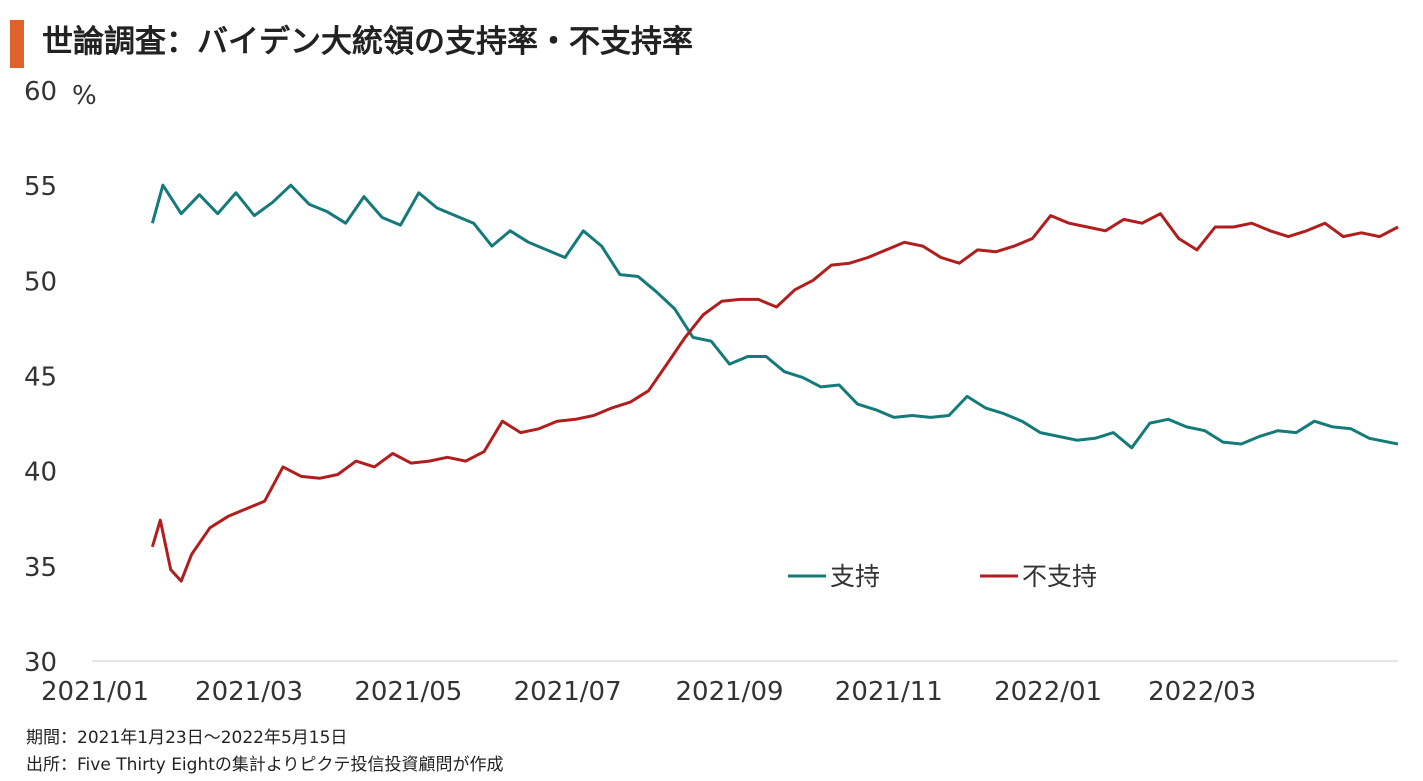  Describe the element at coordinates (40, 473) in the screenshot. I see `y-tick-label: 40` at that location.